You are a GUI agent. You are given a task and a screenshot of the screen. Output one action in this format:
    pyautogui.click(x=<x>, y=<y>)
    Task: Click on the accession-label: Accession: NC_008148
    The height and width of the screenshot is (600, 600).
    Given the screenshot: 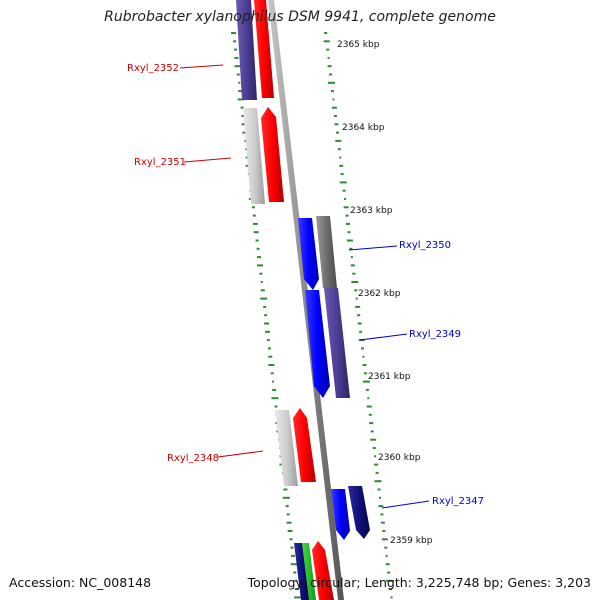 What is the action you would take?
    pyautogui.click(x=80, y=582)
    